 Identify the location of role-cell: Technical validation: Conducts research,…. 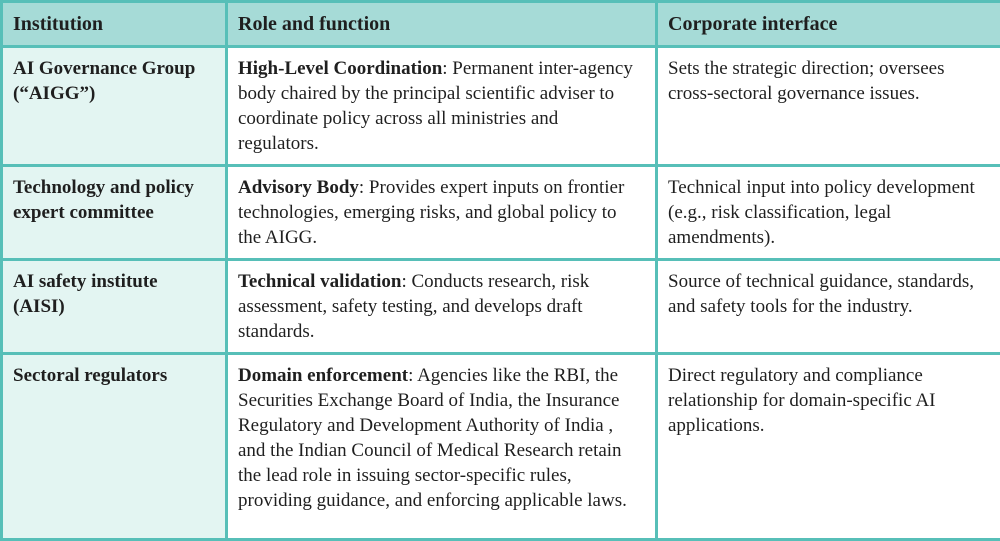
(442, 307).